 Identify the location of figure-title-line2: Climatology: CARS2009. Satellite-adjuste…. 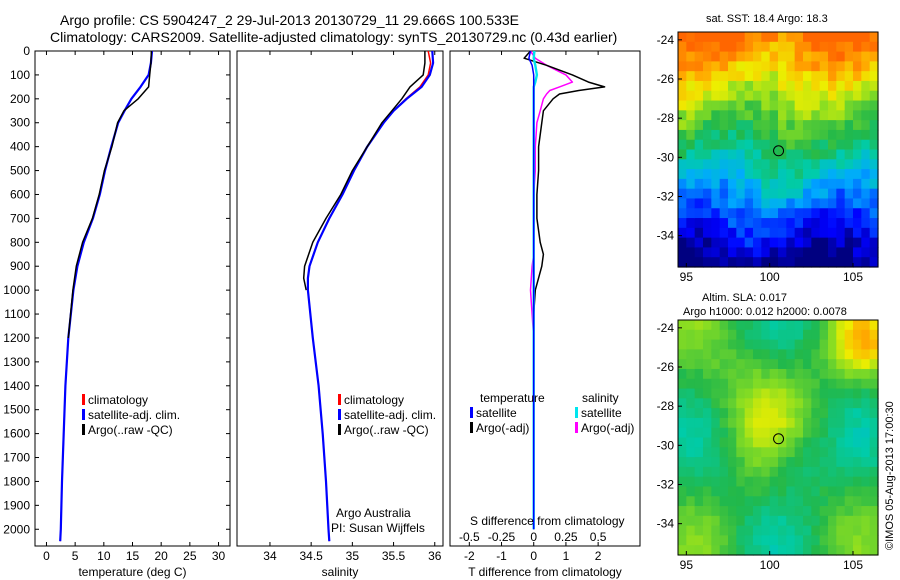
(333, 37).